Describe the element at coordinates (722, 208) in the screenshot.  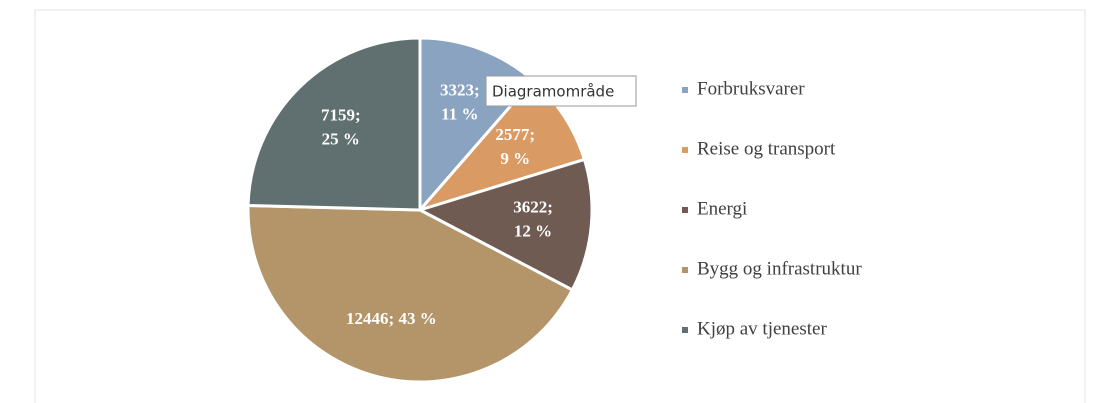
I see `legend-label: Energi` at that location.